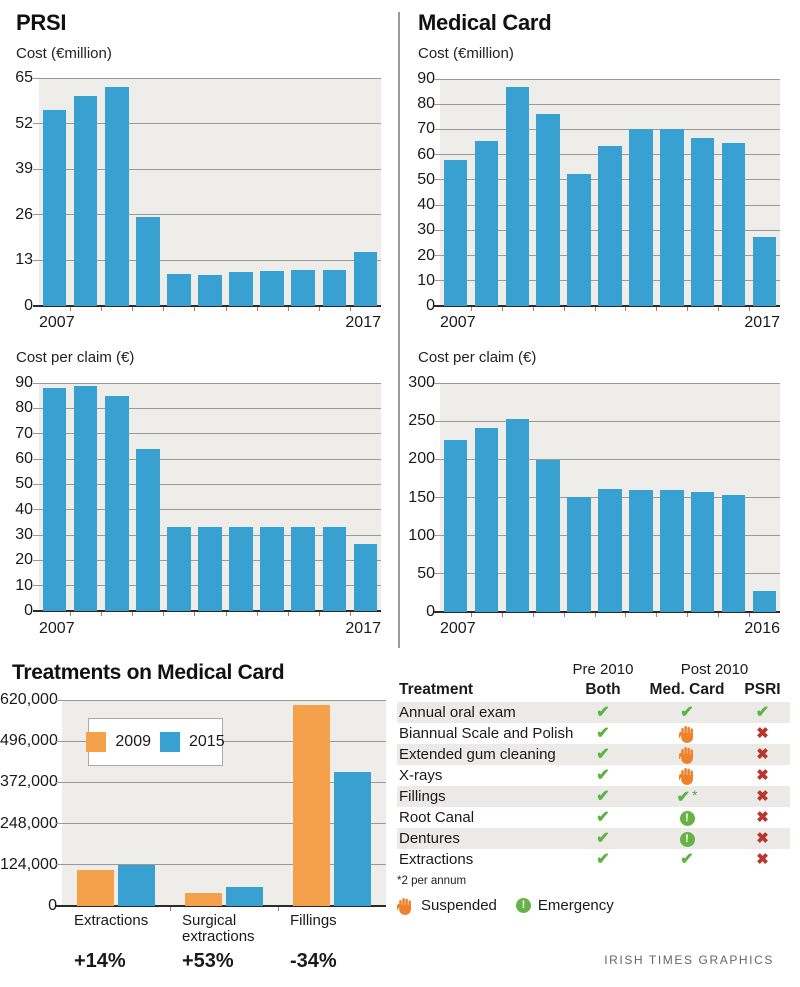  I want to click on plot-area, so click(221, 805).